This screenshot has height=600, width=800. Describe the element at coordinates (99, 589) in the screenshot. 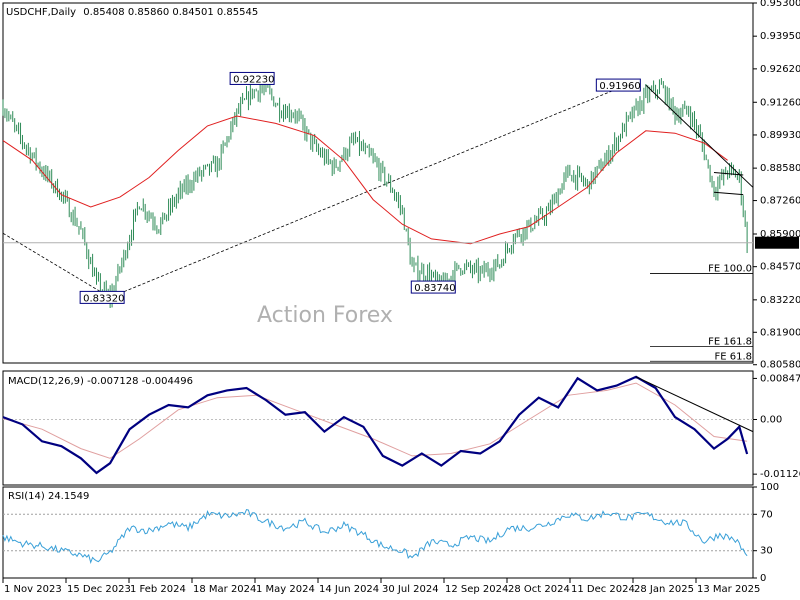

I see `x-tick-label: 15 Dec 2023` at that location.